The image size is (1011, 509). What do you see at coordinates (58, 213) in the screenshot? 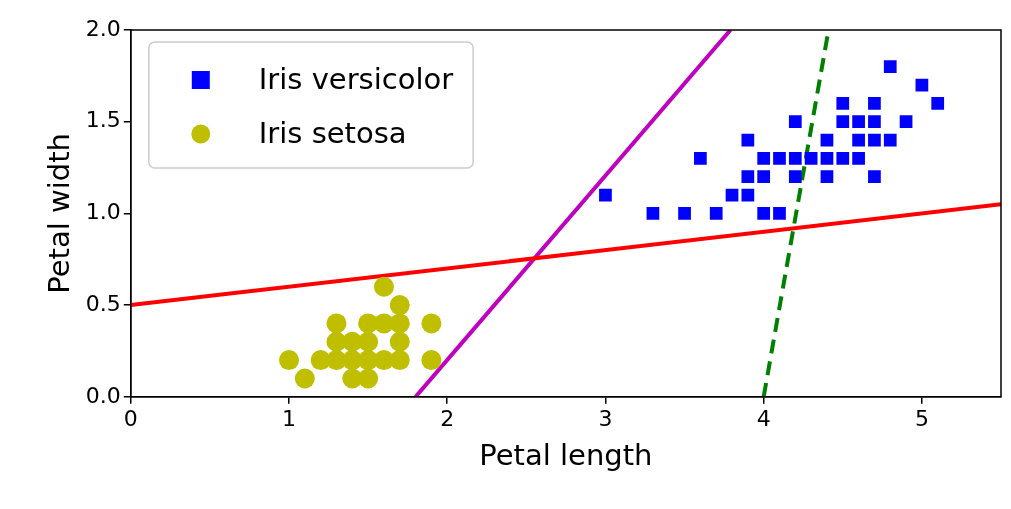
I see `y-axis-title: Petal width` at bounding box center [58, 213].